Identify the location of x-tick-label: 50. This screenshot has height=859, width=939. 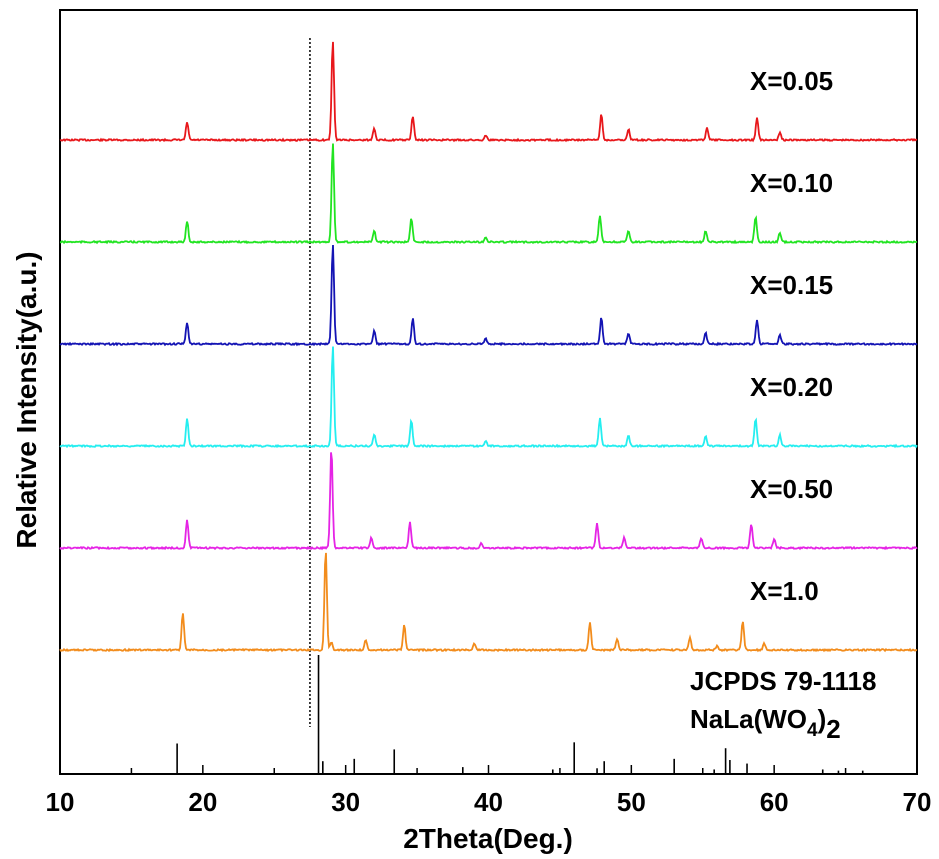
(631, 802).